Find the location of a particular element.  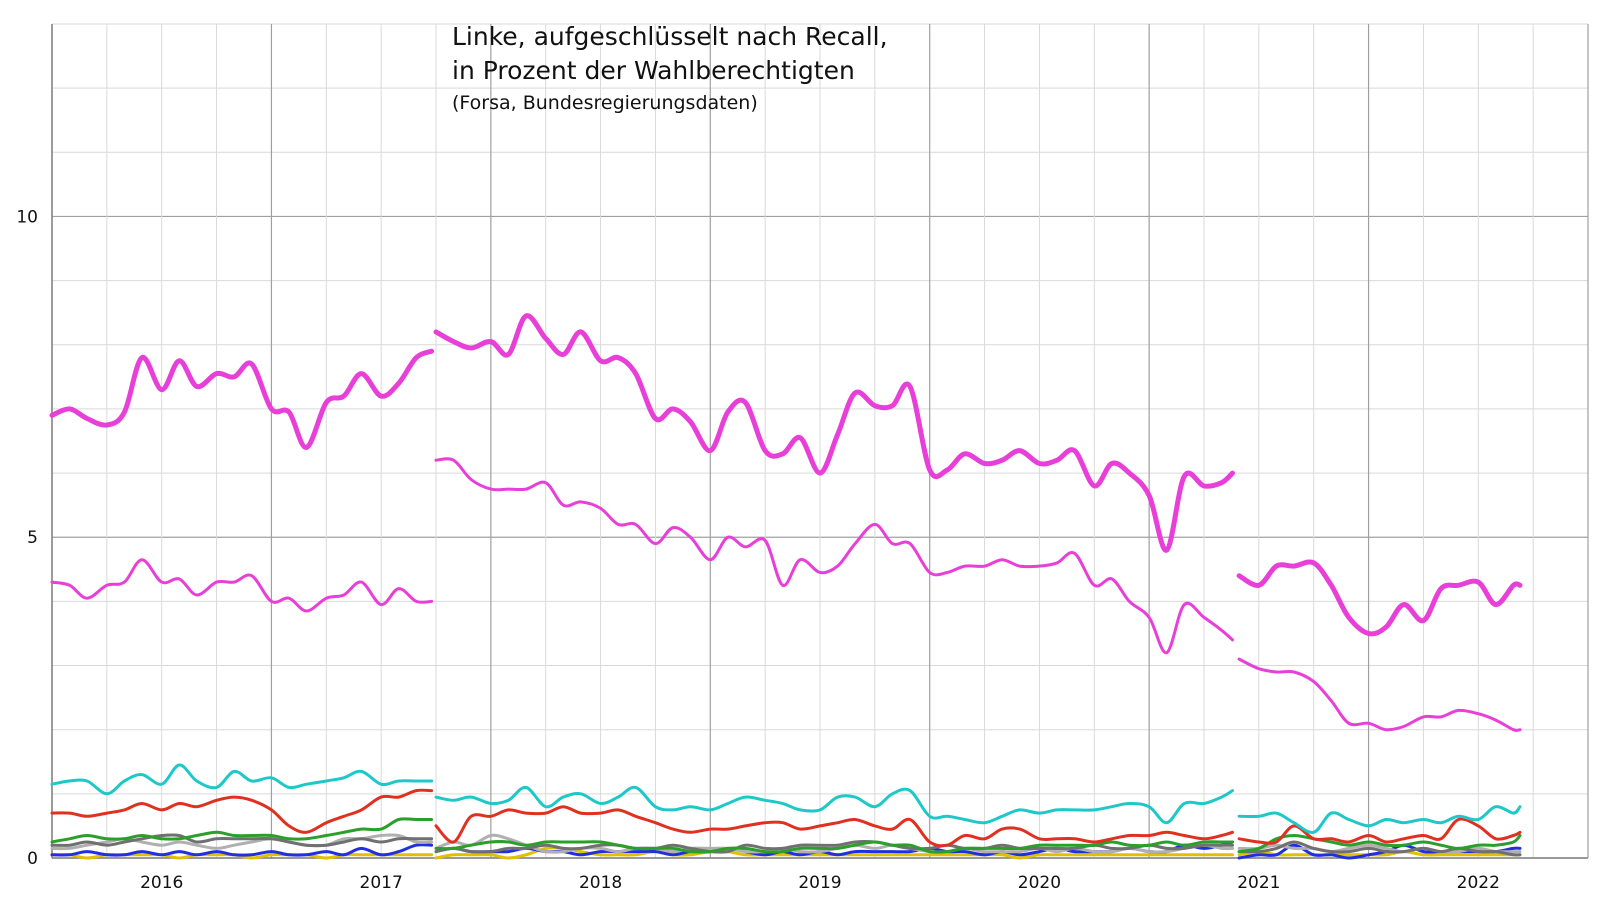

x-tick-label: 2019 is located at coordinates (819, 883).